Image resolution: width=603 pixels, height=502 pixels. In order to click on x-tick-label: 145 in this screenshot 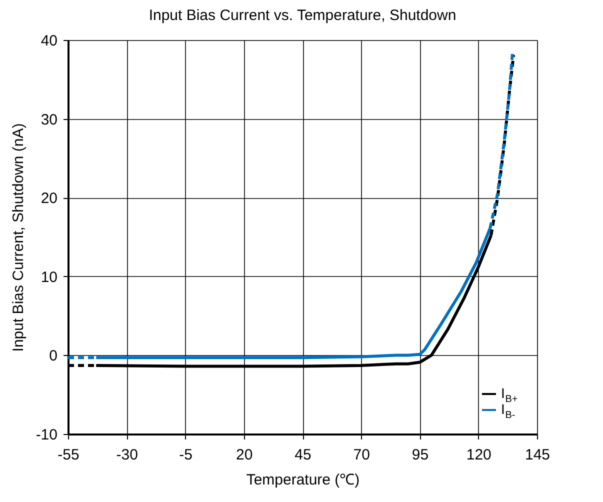, I will do `click(537, 455)`.